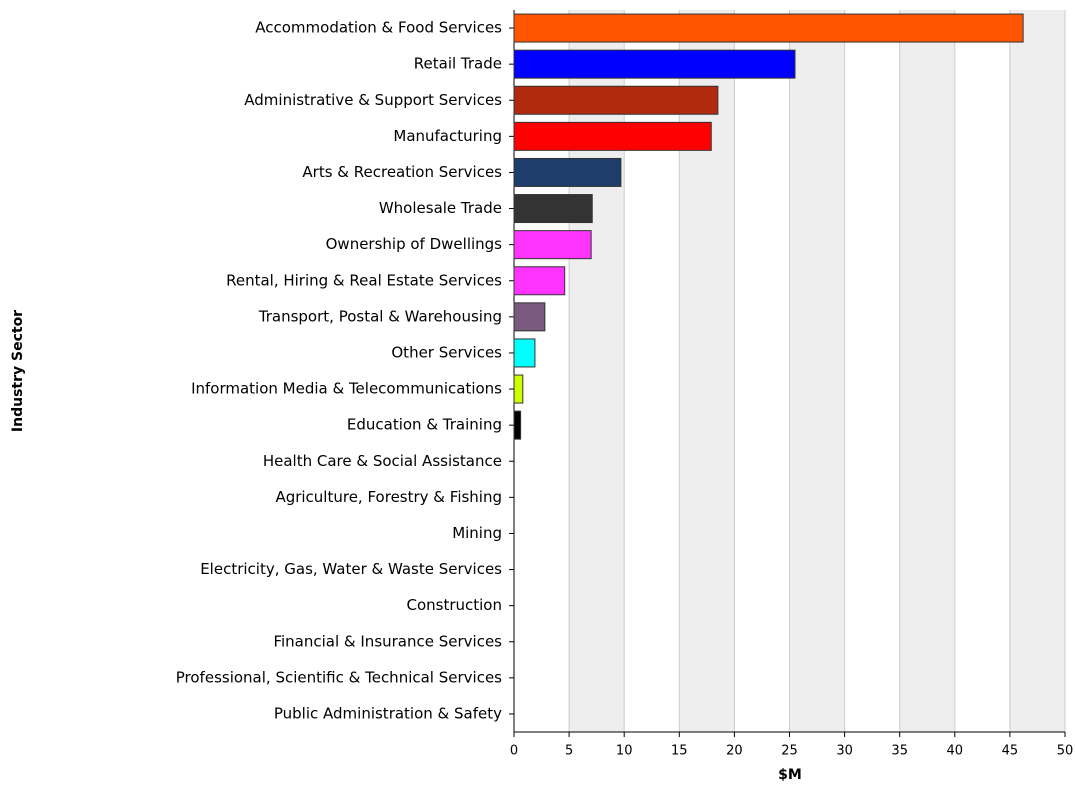 Image resolution: width=1075 pixels, height=795 pixels. Describe the element at coordinates (679, 751) in the screenshot. I see `x-tick-label: 15` at that location.